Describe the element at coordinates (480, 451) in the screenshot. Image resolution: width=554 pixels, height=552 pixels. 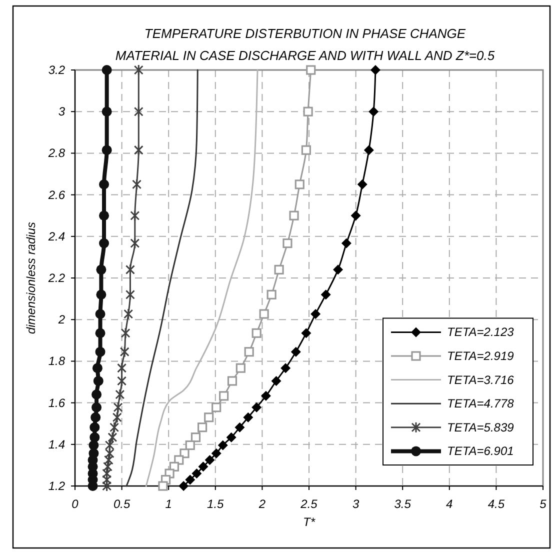
I see `legend-label: TETA=6.901` at that location.